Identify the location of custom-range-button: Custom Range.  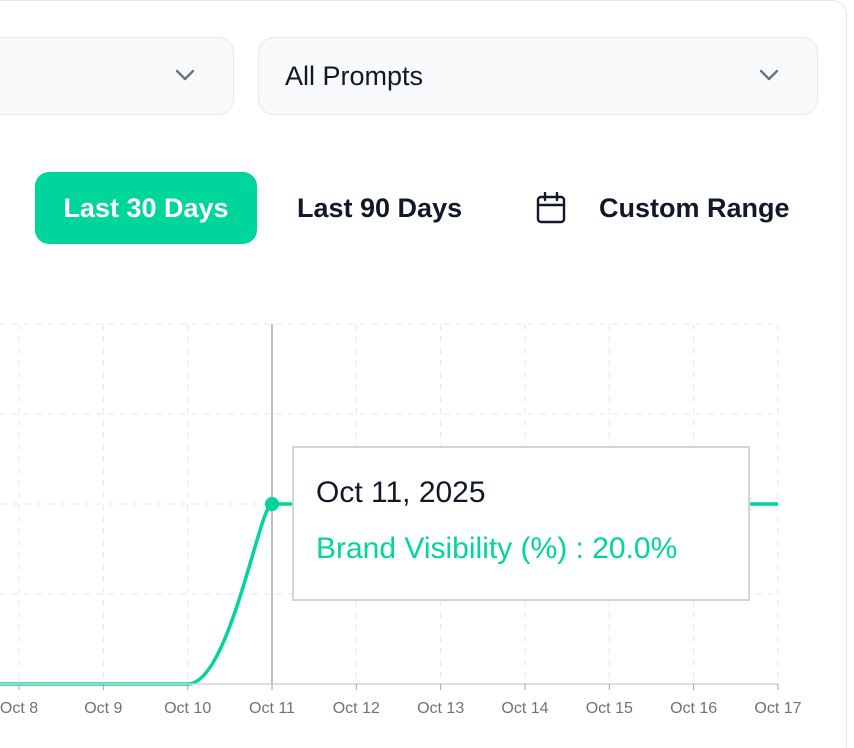
(663, 208).